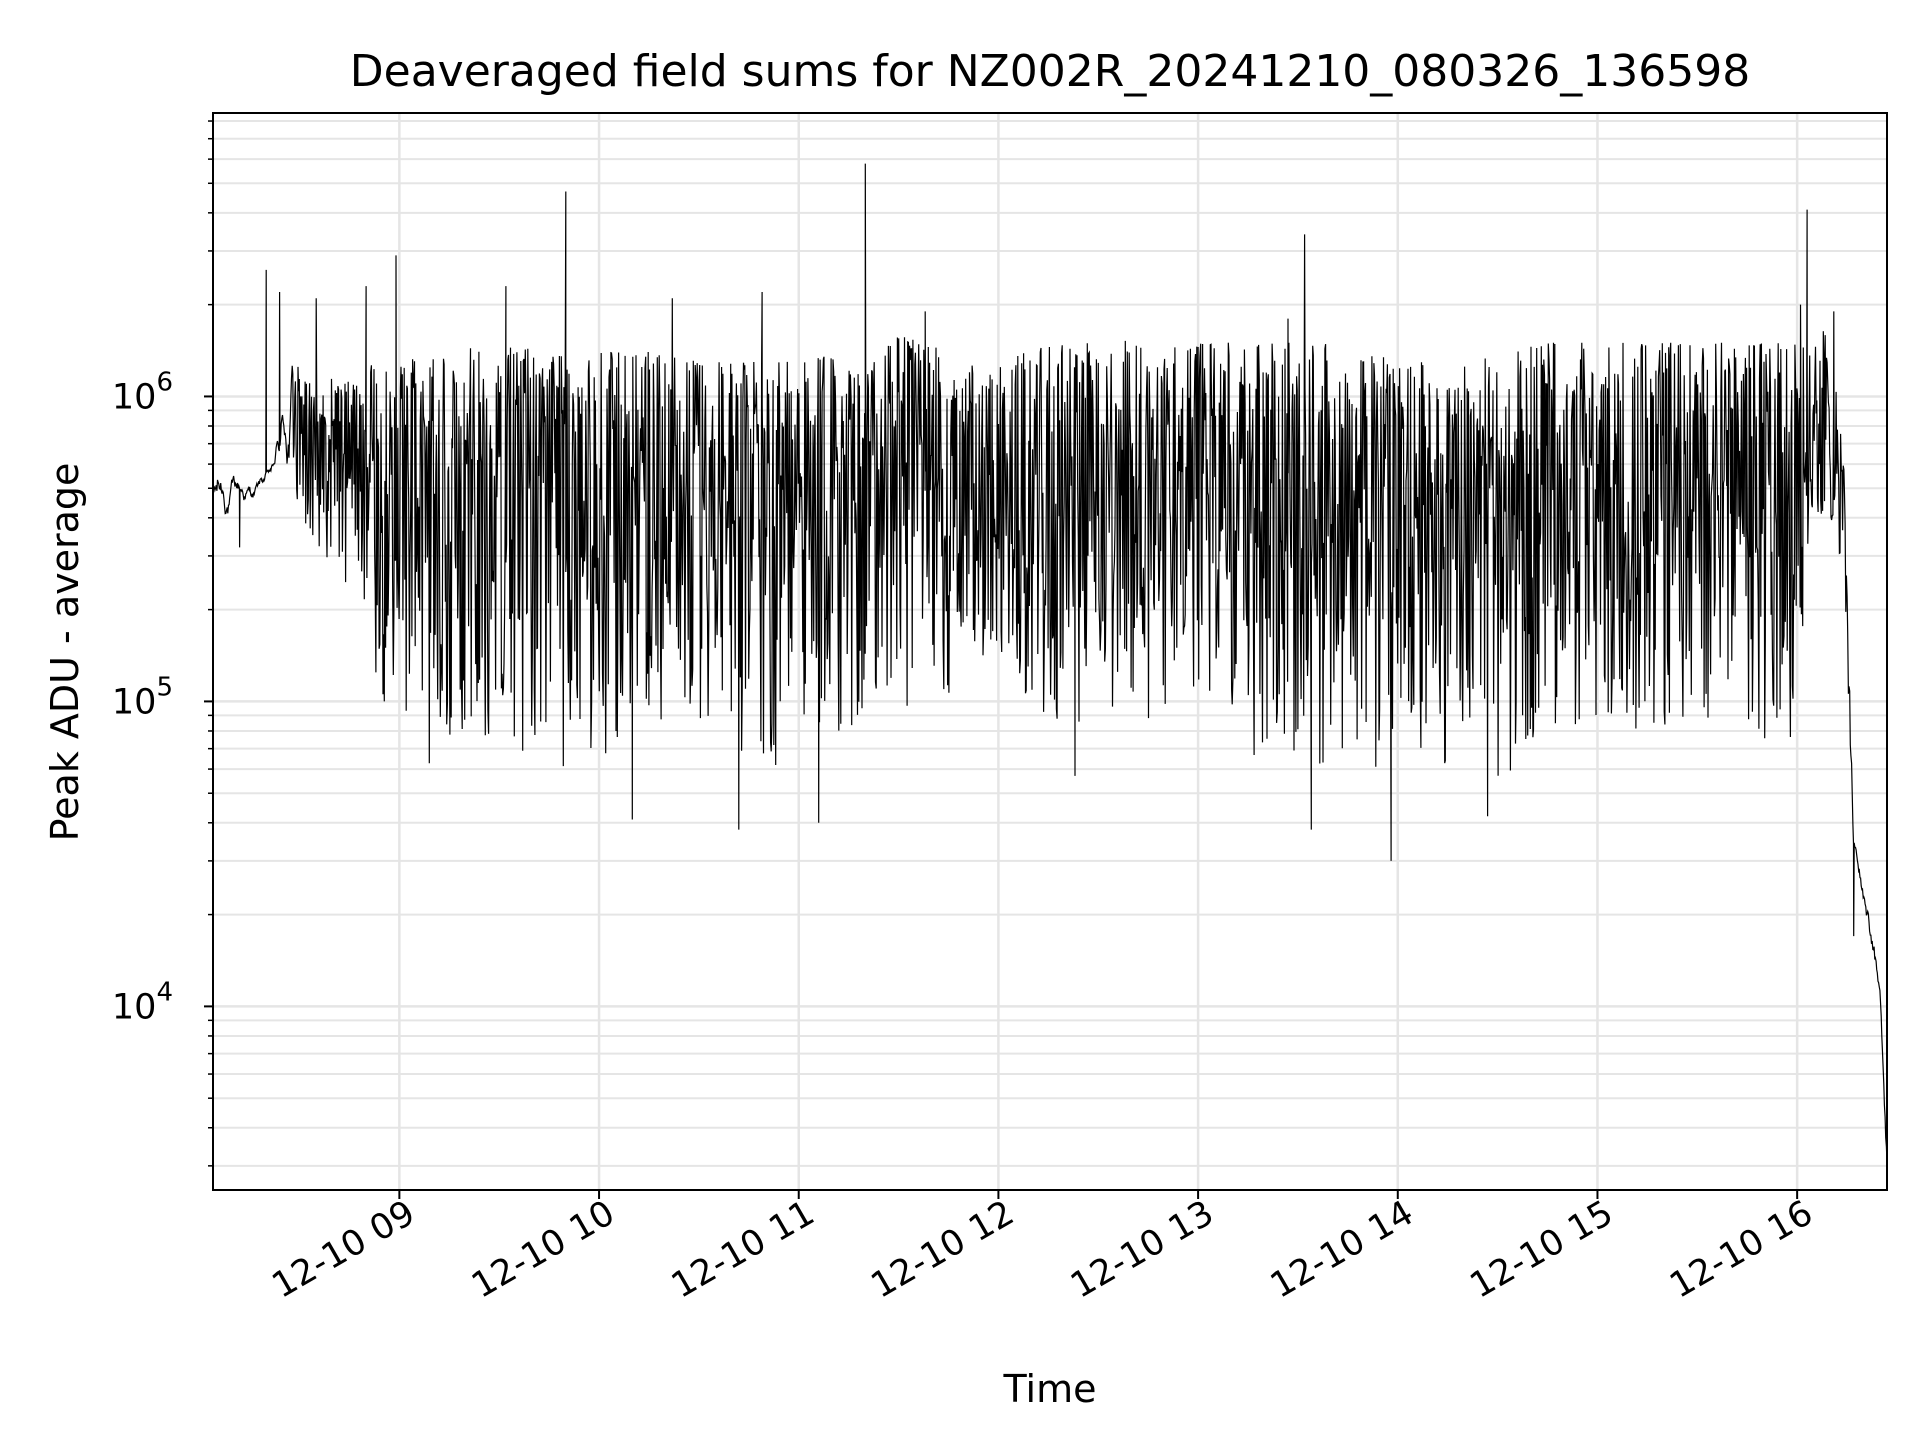 The width and height of the screenshot is (1920, 1440). What do you see at coordinates (164, 687) in the screenshot?
I see `y-tick-exponent: 5` at bounding box center [164, 687].